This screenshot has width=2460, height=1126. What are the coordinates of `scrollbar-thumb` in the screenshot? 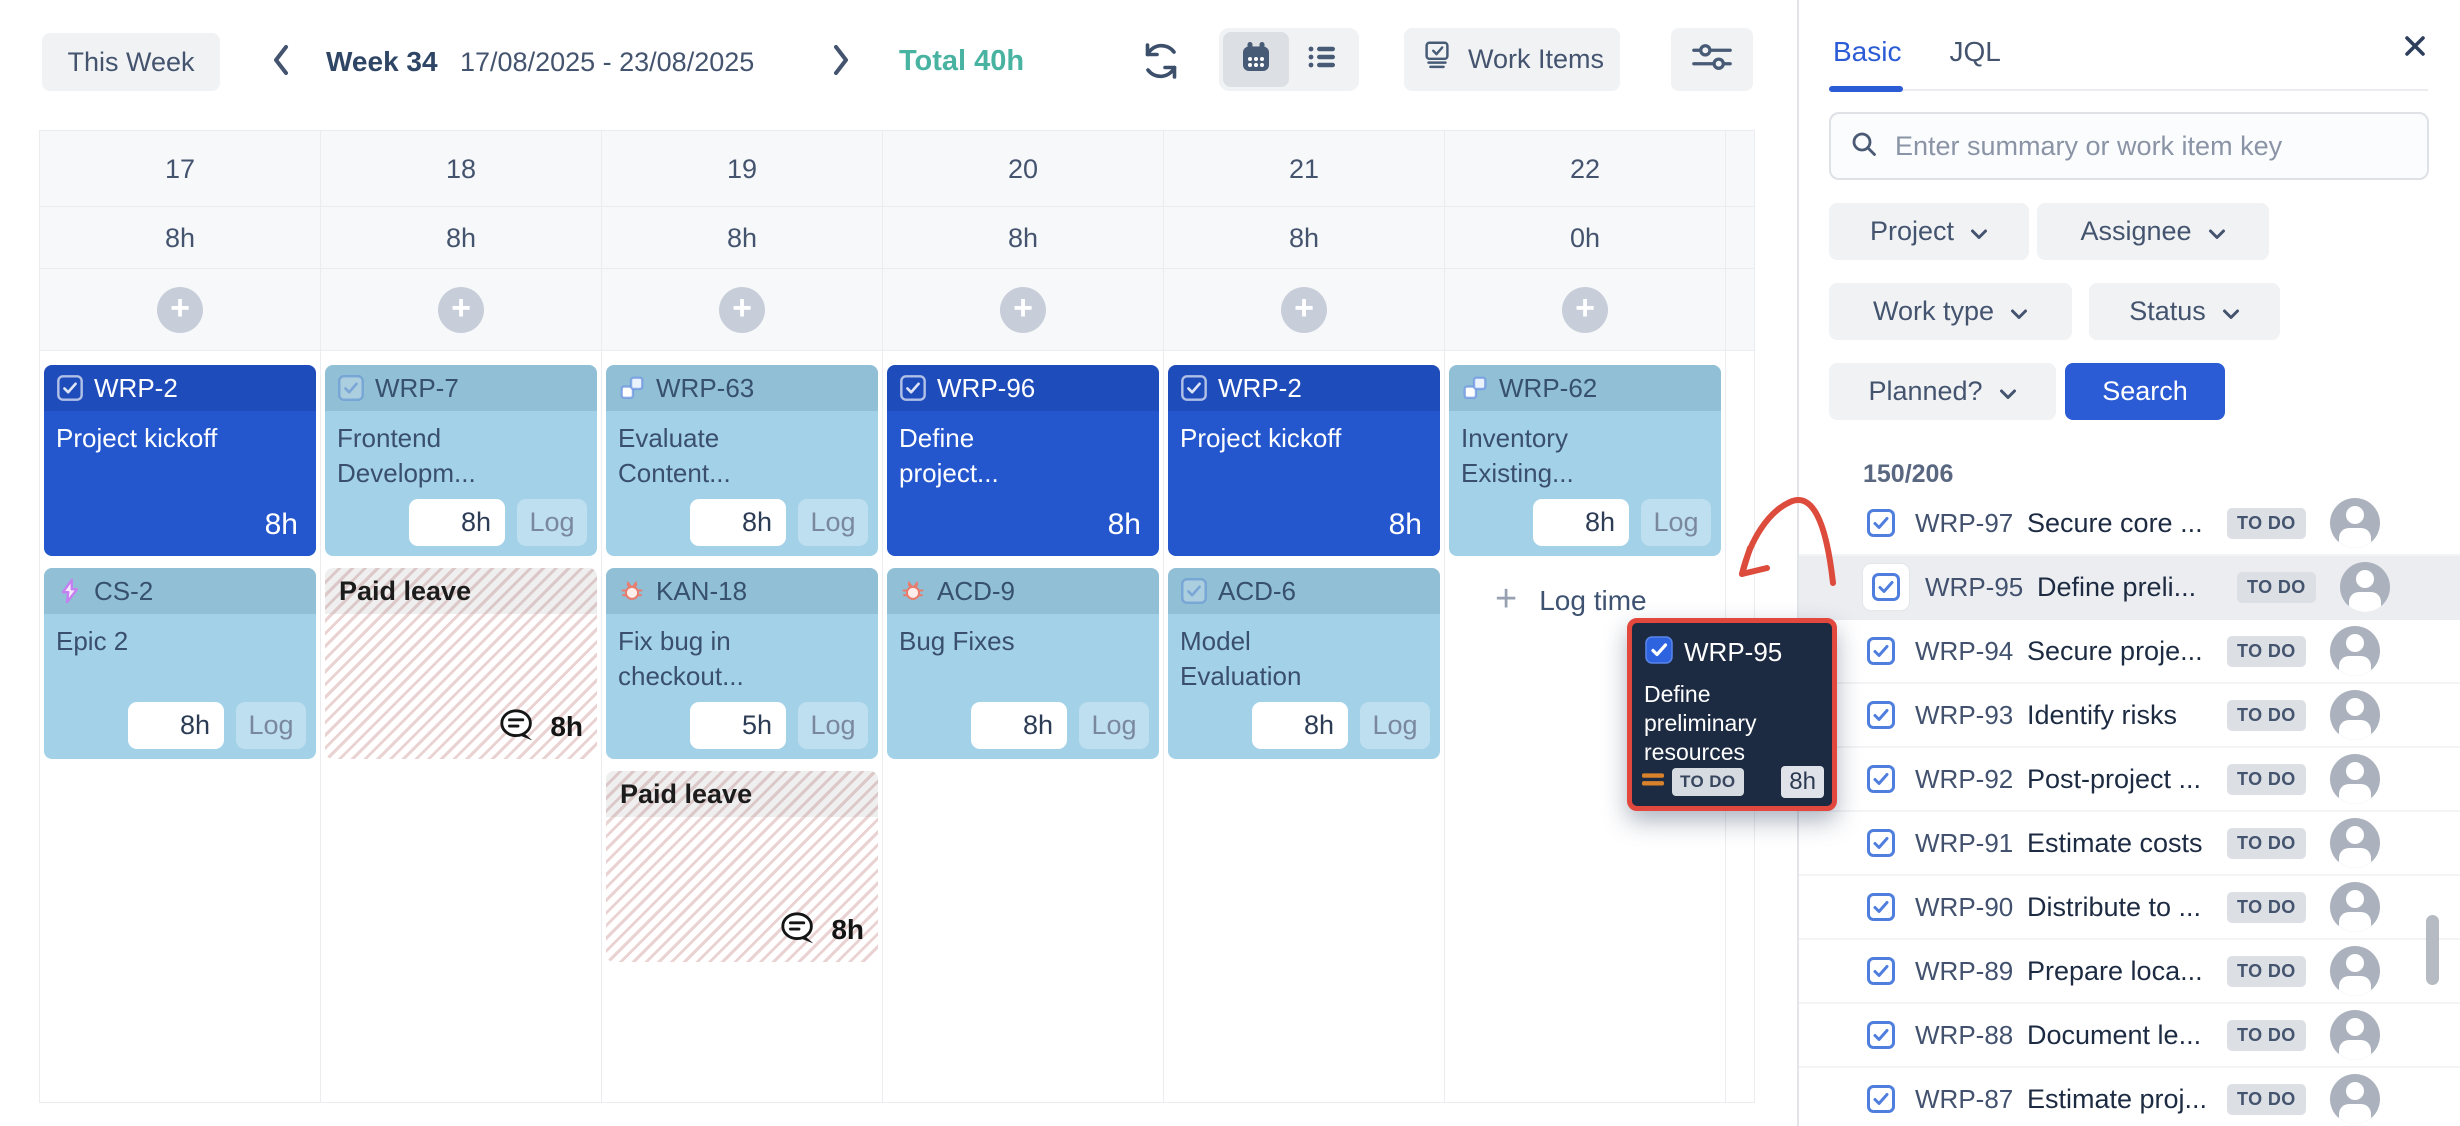 It's located at (2432, 950).